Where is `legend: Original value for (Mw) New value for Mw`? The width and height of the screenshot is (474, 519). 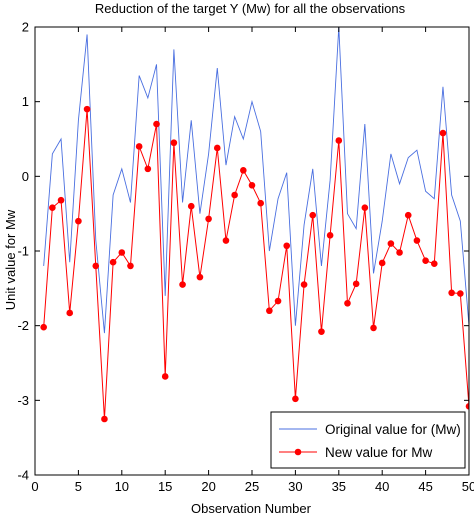
legend: Original value for (Mw) New value for Mw is located at coordinates (368, 440).